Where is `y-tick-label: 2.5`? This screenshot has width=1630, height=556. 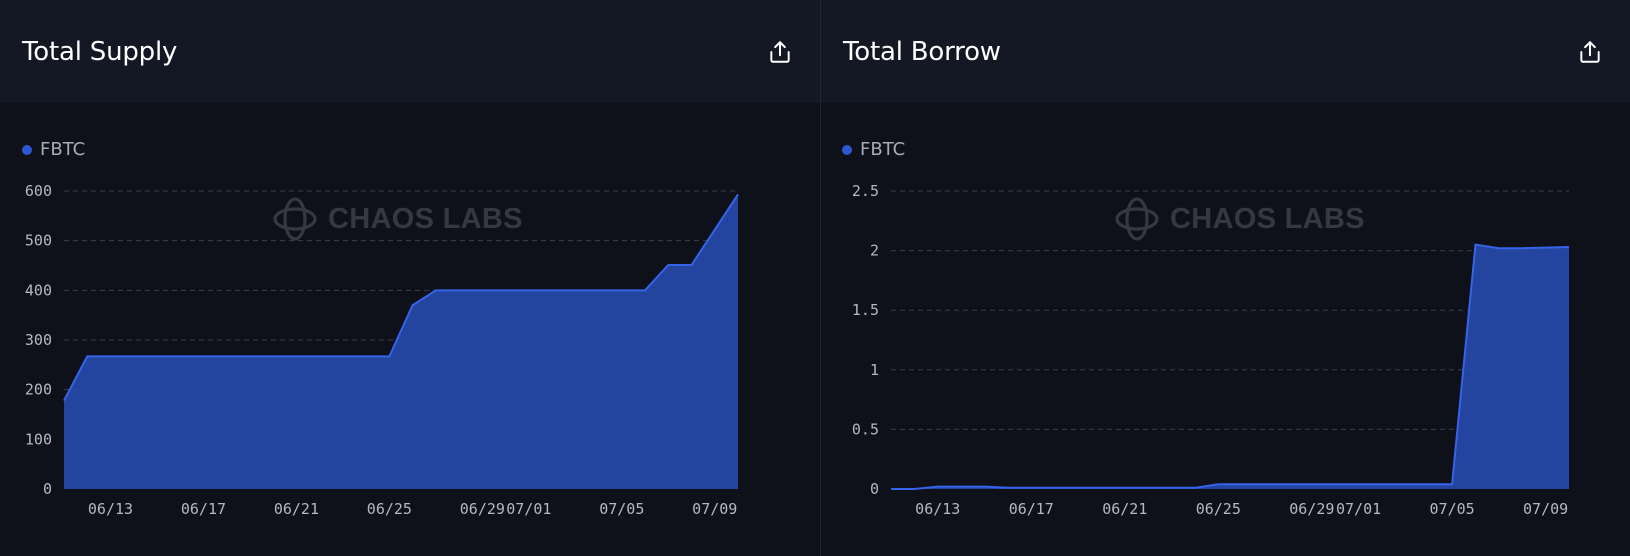 y-tick-label: 2.5 is located at coordinates (865, 191).